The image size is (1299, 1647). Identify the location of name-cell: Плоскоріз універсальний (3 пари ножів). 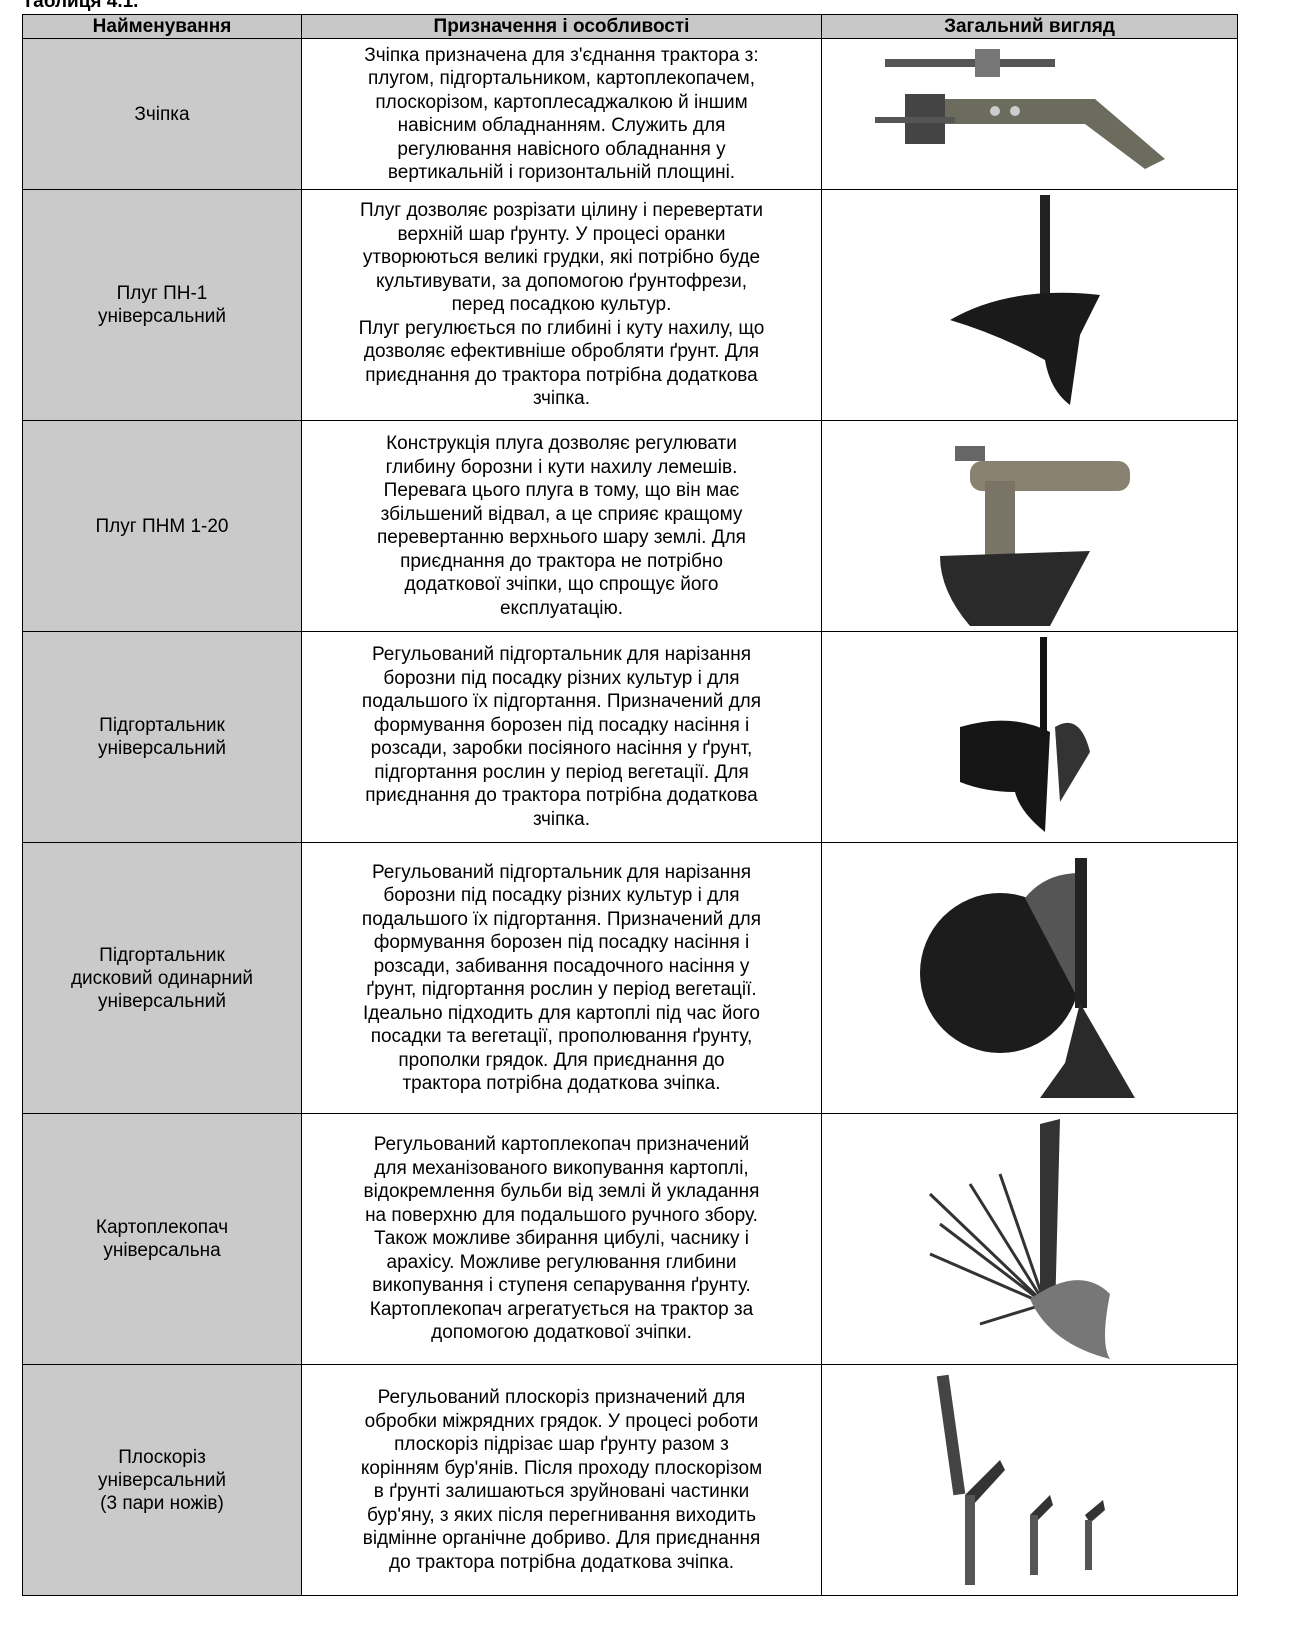
(162, 1480).